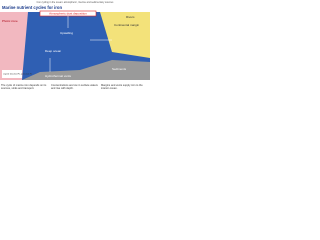 This screenshot has width=320, height=240. What do you see at coordinates (125, 35) in the screenshot?
I see `continental-margin` at bounding box center [125, 35].